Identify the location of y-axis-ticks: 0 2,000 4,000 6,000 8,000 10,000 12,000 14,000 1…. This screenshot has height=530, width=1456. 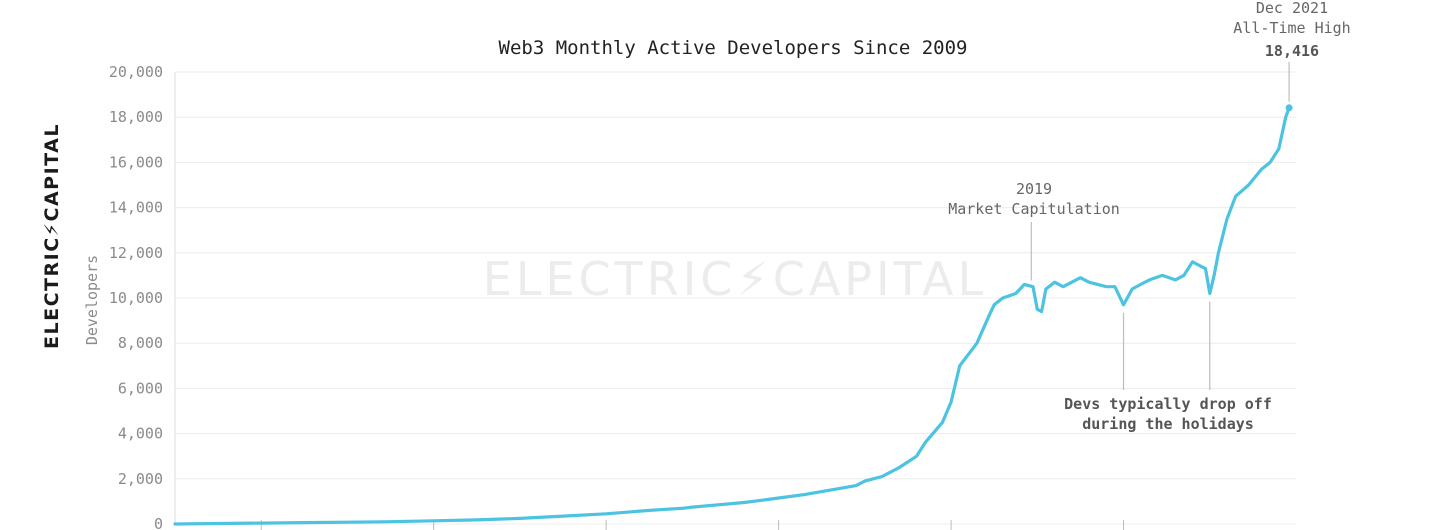
(136, 296).